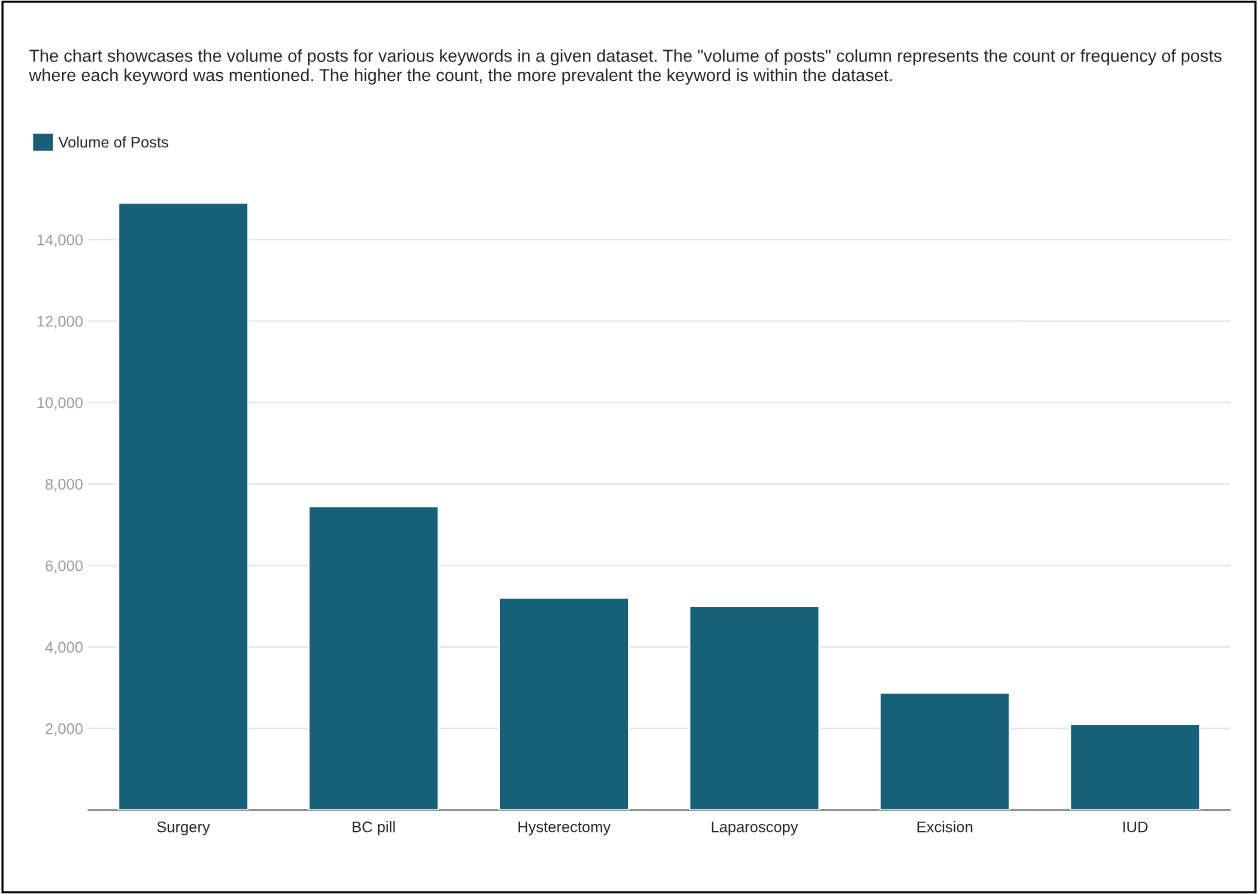  What do you see at coordinates (60, 241) in the screenshot?
I see `y-tick-label: 14,000` at bounding box center [60, 241].